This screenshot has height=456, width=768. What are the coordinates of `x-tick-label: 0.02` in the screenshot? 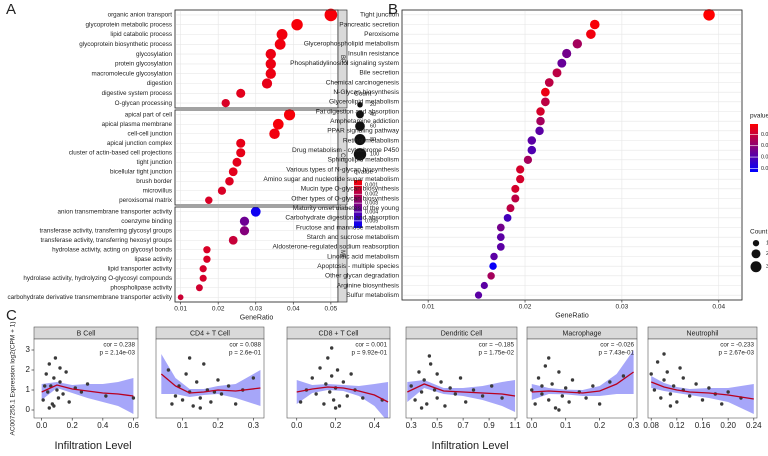 It's located at (218, 309).